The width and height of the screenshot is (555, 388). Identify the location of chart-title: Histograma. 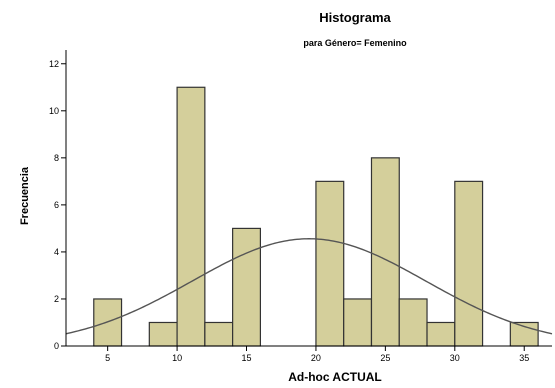
(355, 17).